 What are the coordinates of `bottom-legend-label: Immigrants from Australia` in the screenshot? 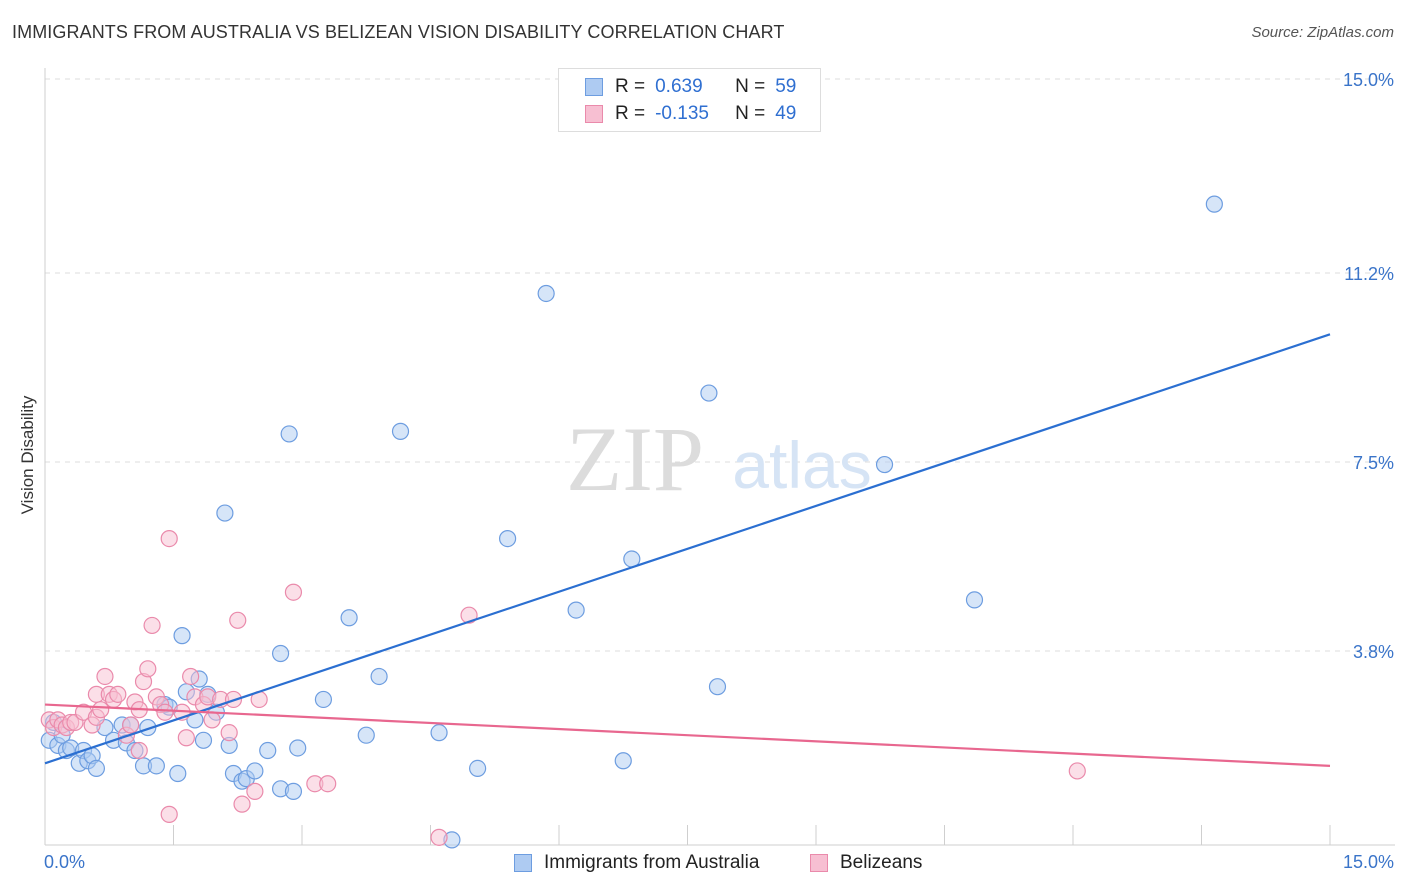 It's located at (652, 862).